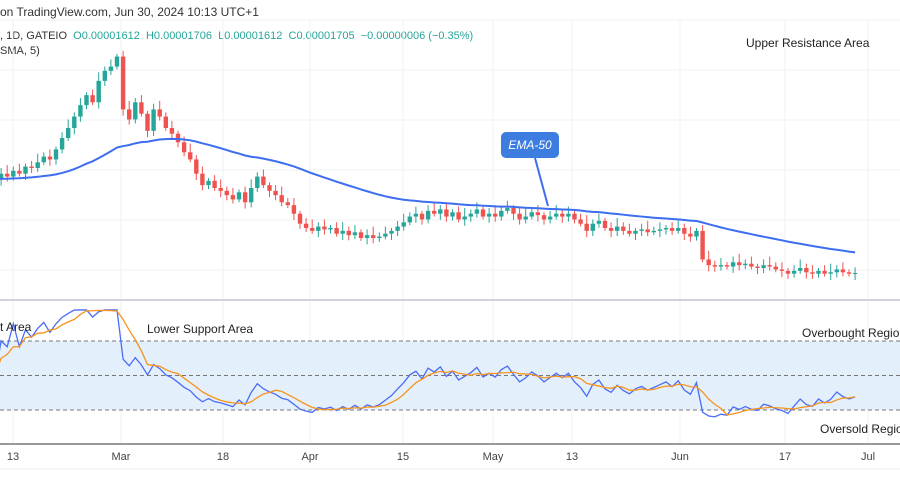 This screenshot has width=900, height=500. I want to click on x-tick-label: May, so click(493, 457).